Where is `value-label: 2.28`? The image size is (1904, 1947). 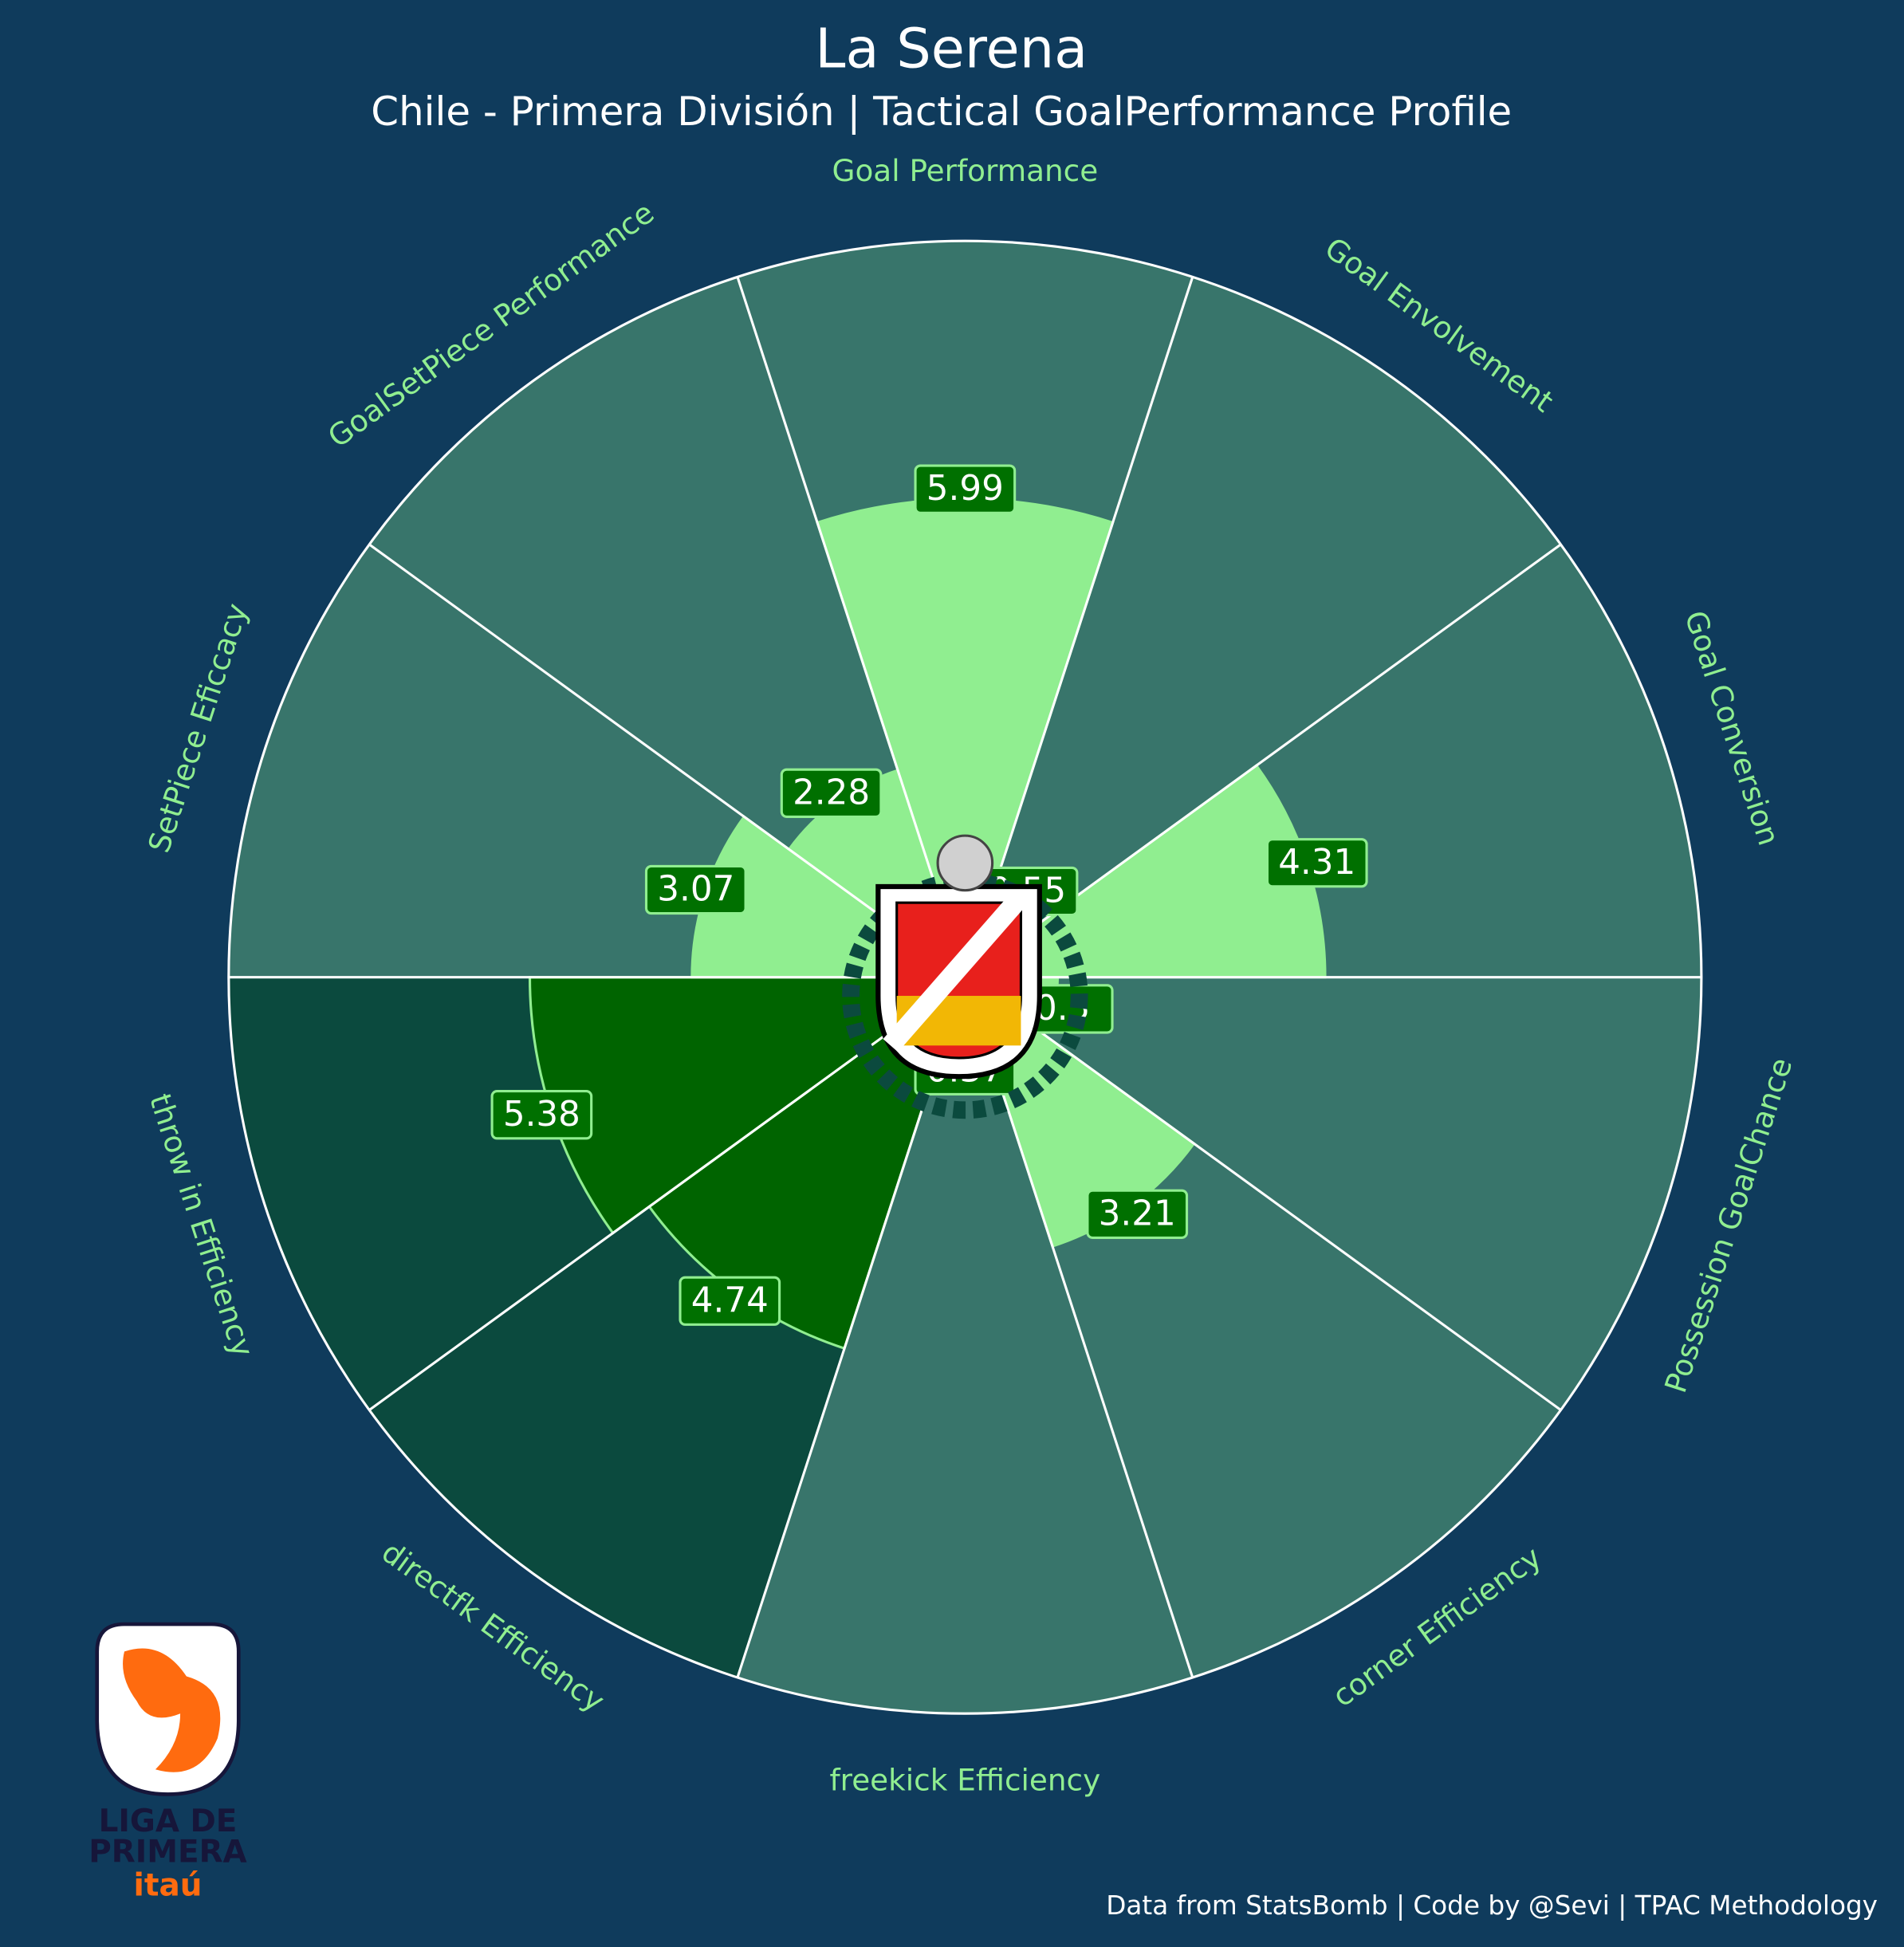
value-label: 2.28 is located at coordinates (831, 793).